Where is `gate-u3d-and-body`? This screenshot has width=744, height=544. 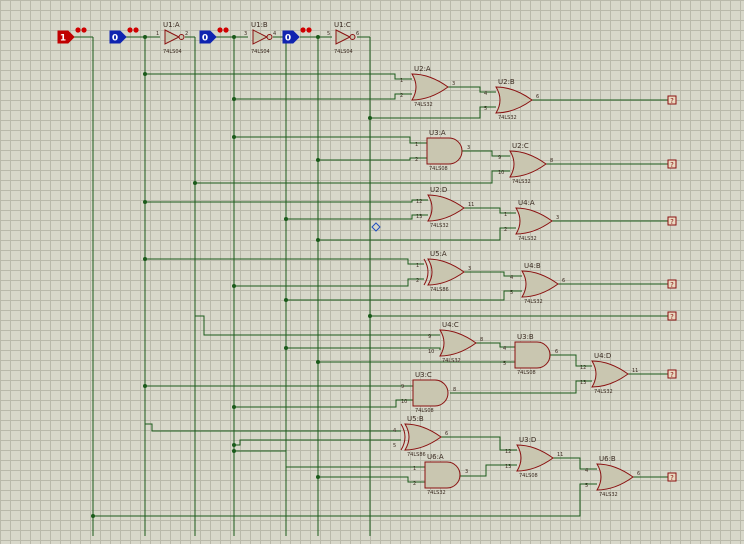
gate-u3d-and-body is located at coordinates (442, 475).